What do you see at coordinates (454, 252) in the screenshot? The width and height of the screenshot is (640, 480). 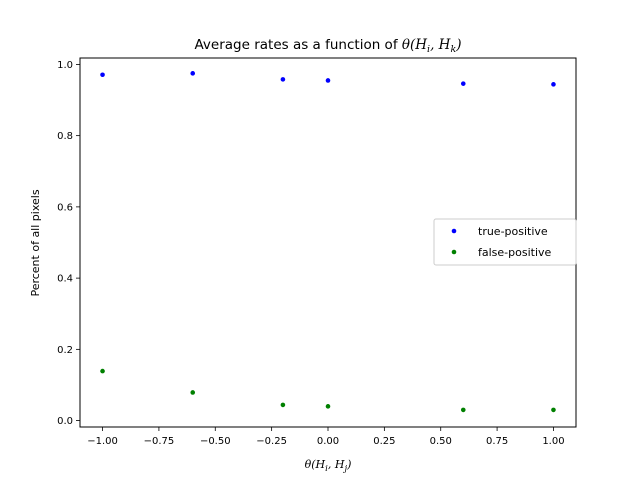 I see `legend-marker-false-positive` at bounding box center [454, 252].